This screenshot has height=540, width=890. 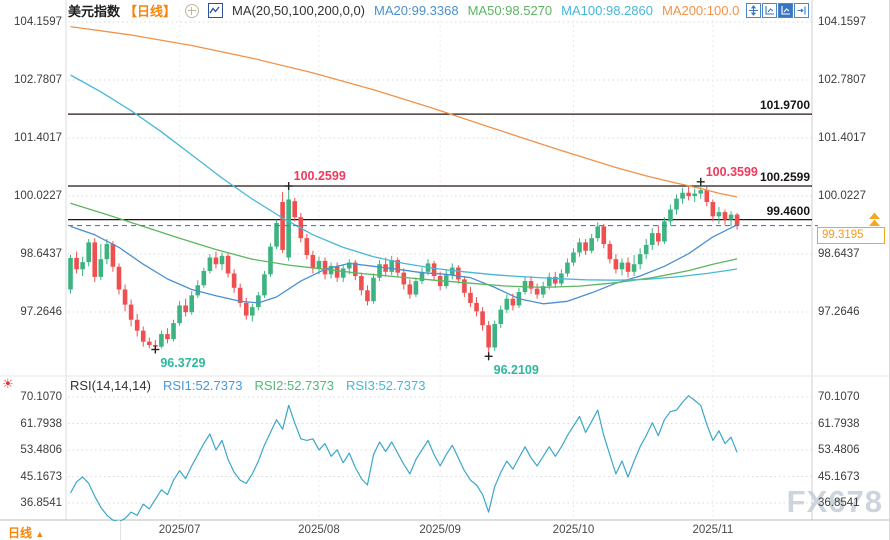 What do you see at coordinates (41, 450) in the screenshot?
I see `rsi-axis-label-left: 53.4806` at bounding box center [41, 450].